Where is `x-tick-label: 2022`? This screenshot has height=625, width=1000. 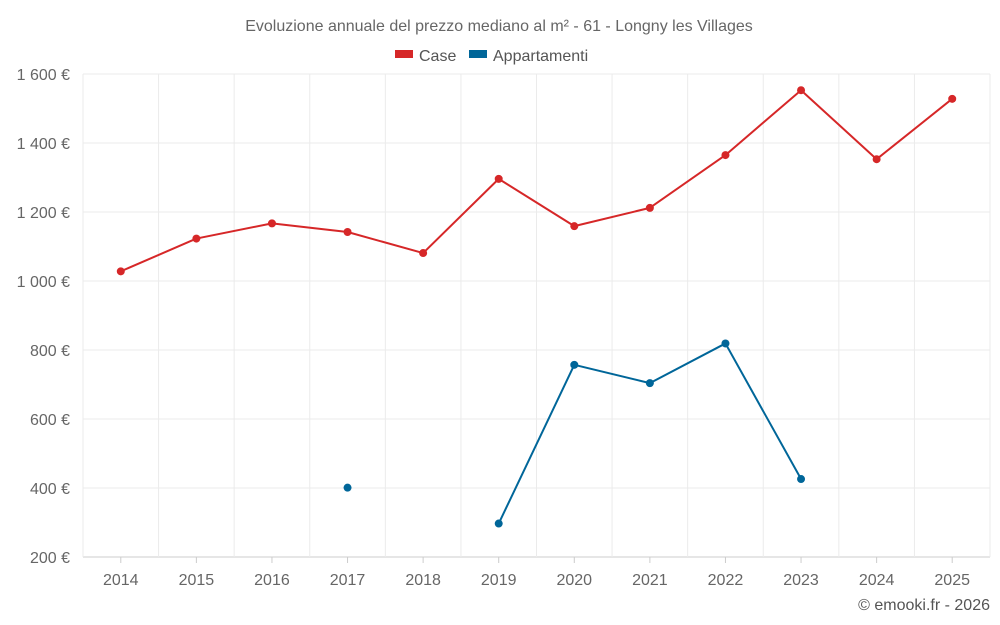
x-tick-label: 2022 is located at coordinates (726, 580).